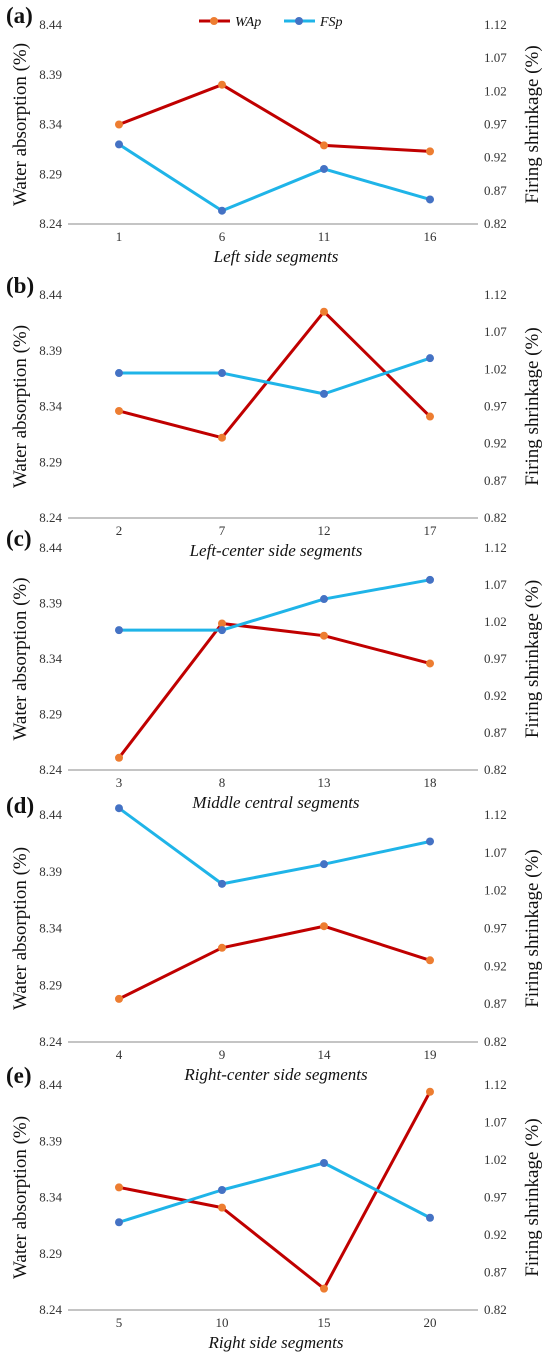  I want to click on x-axis-title: Left-center side segments, so click(276, 550).